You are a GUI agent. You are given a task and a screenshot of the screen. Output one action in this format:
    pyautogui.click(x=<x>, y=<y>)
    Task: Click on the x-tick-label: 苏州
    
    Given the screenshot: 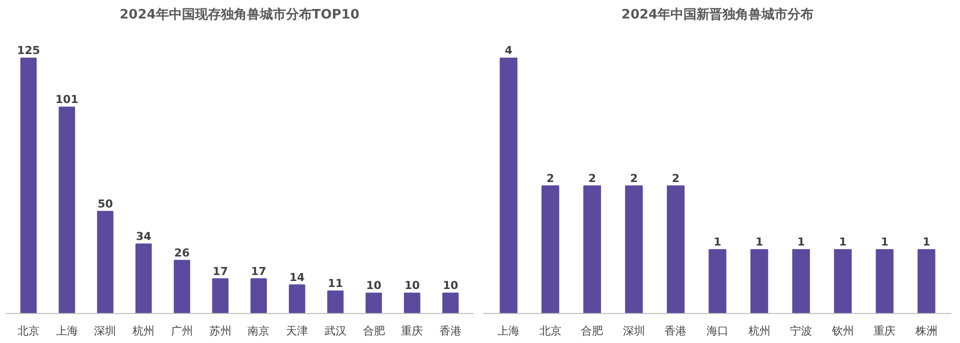 What is the action you would take?
    pyautogui.click(x=220, y=331)
    